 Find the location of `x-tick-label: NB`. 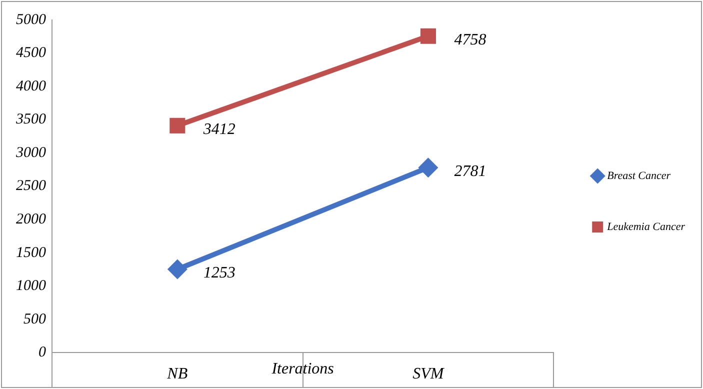

x-tick-label: NB is located at coordinates (177, 373).